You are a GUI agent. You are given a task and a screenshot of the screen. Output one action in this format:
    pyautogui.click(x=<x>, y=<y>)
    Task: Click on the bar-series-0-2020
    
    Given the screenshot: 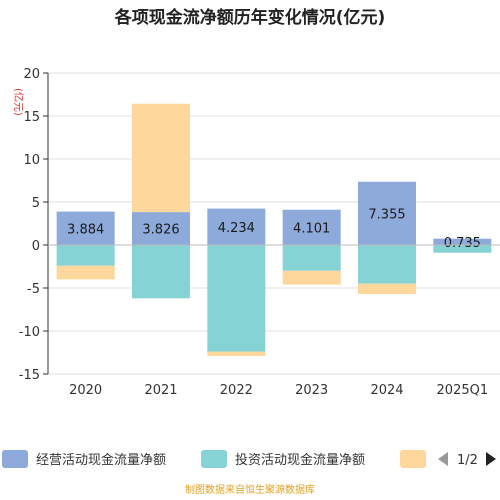 What is the action you would take?
    pyautogui.click(x=85, y=228)
    